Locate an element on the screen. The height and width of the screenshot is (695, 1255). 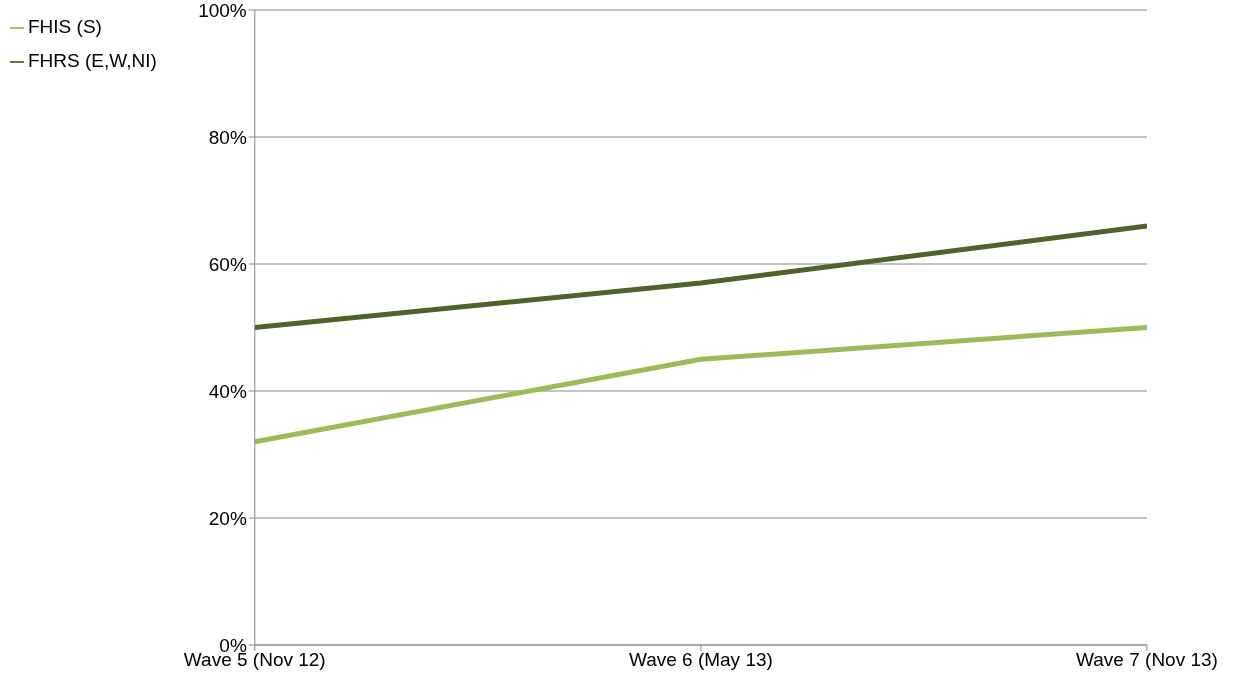
legend-label: FHRS (E,W,NI) is located at coordinates (92, 60).